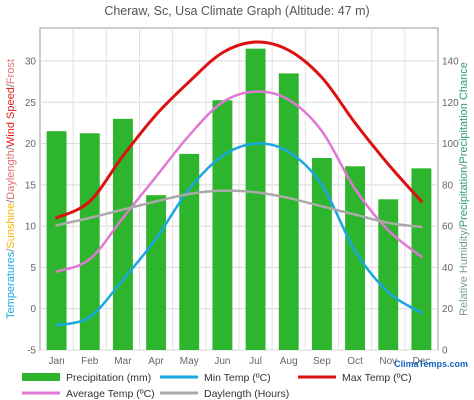 The width and height of the screenshot is (474, 400). What do you see at coordinates (110, 394) in the screenshot?
I see `legend-label: Average Temp (ºC)` at bounding box center [110, 394].